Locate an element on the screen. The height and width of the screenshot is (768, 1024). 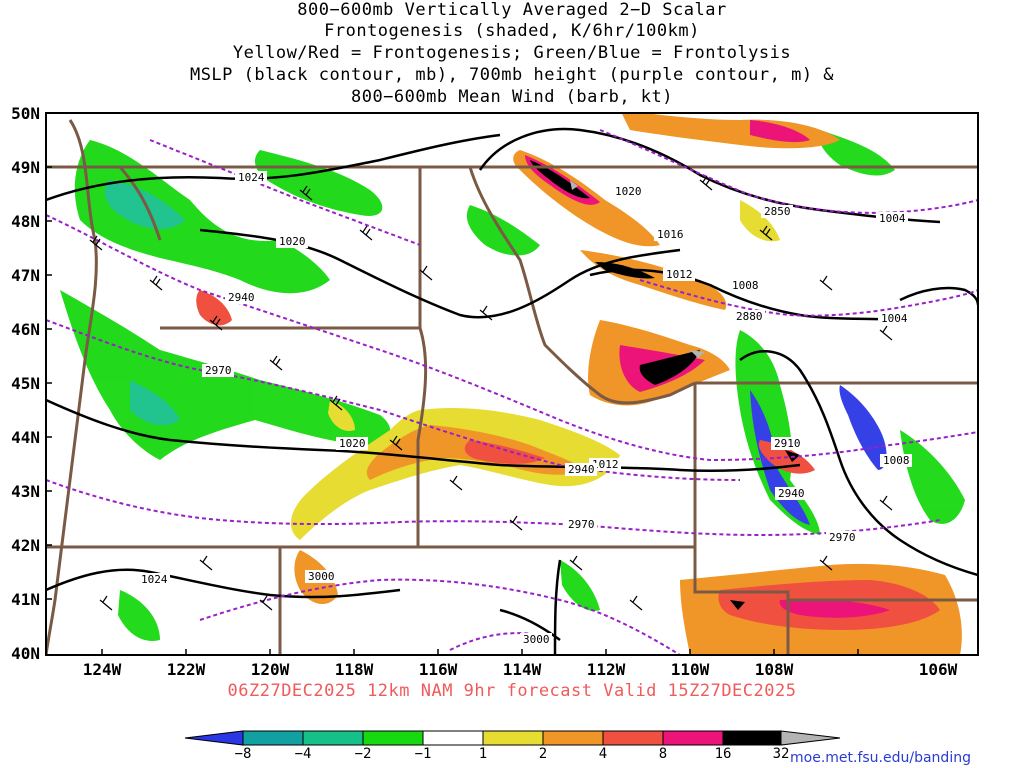
lon-label: 114W is located at coordinates (522, 669).